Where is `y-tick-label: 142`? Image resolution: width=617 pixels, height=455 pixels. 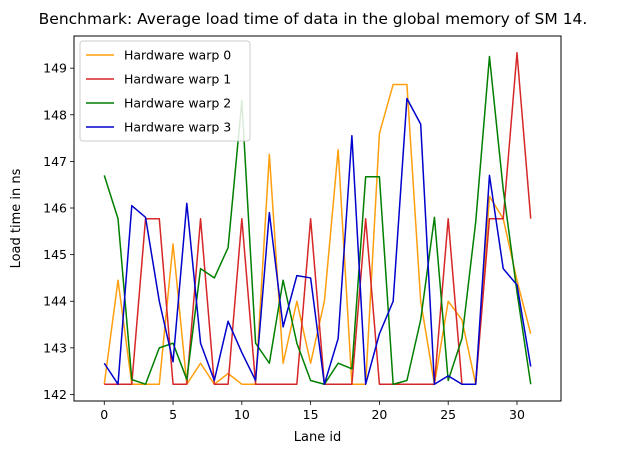
y-tick-label: 142 is located at coordinates (55, 394).